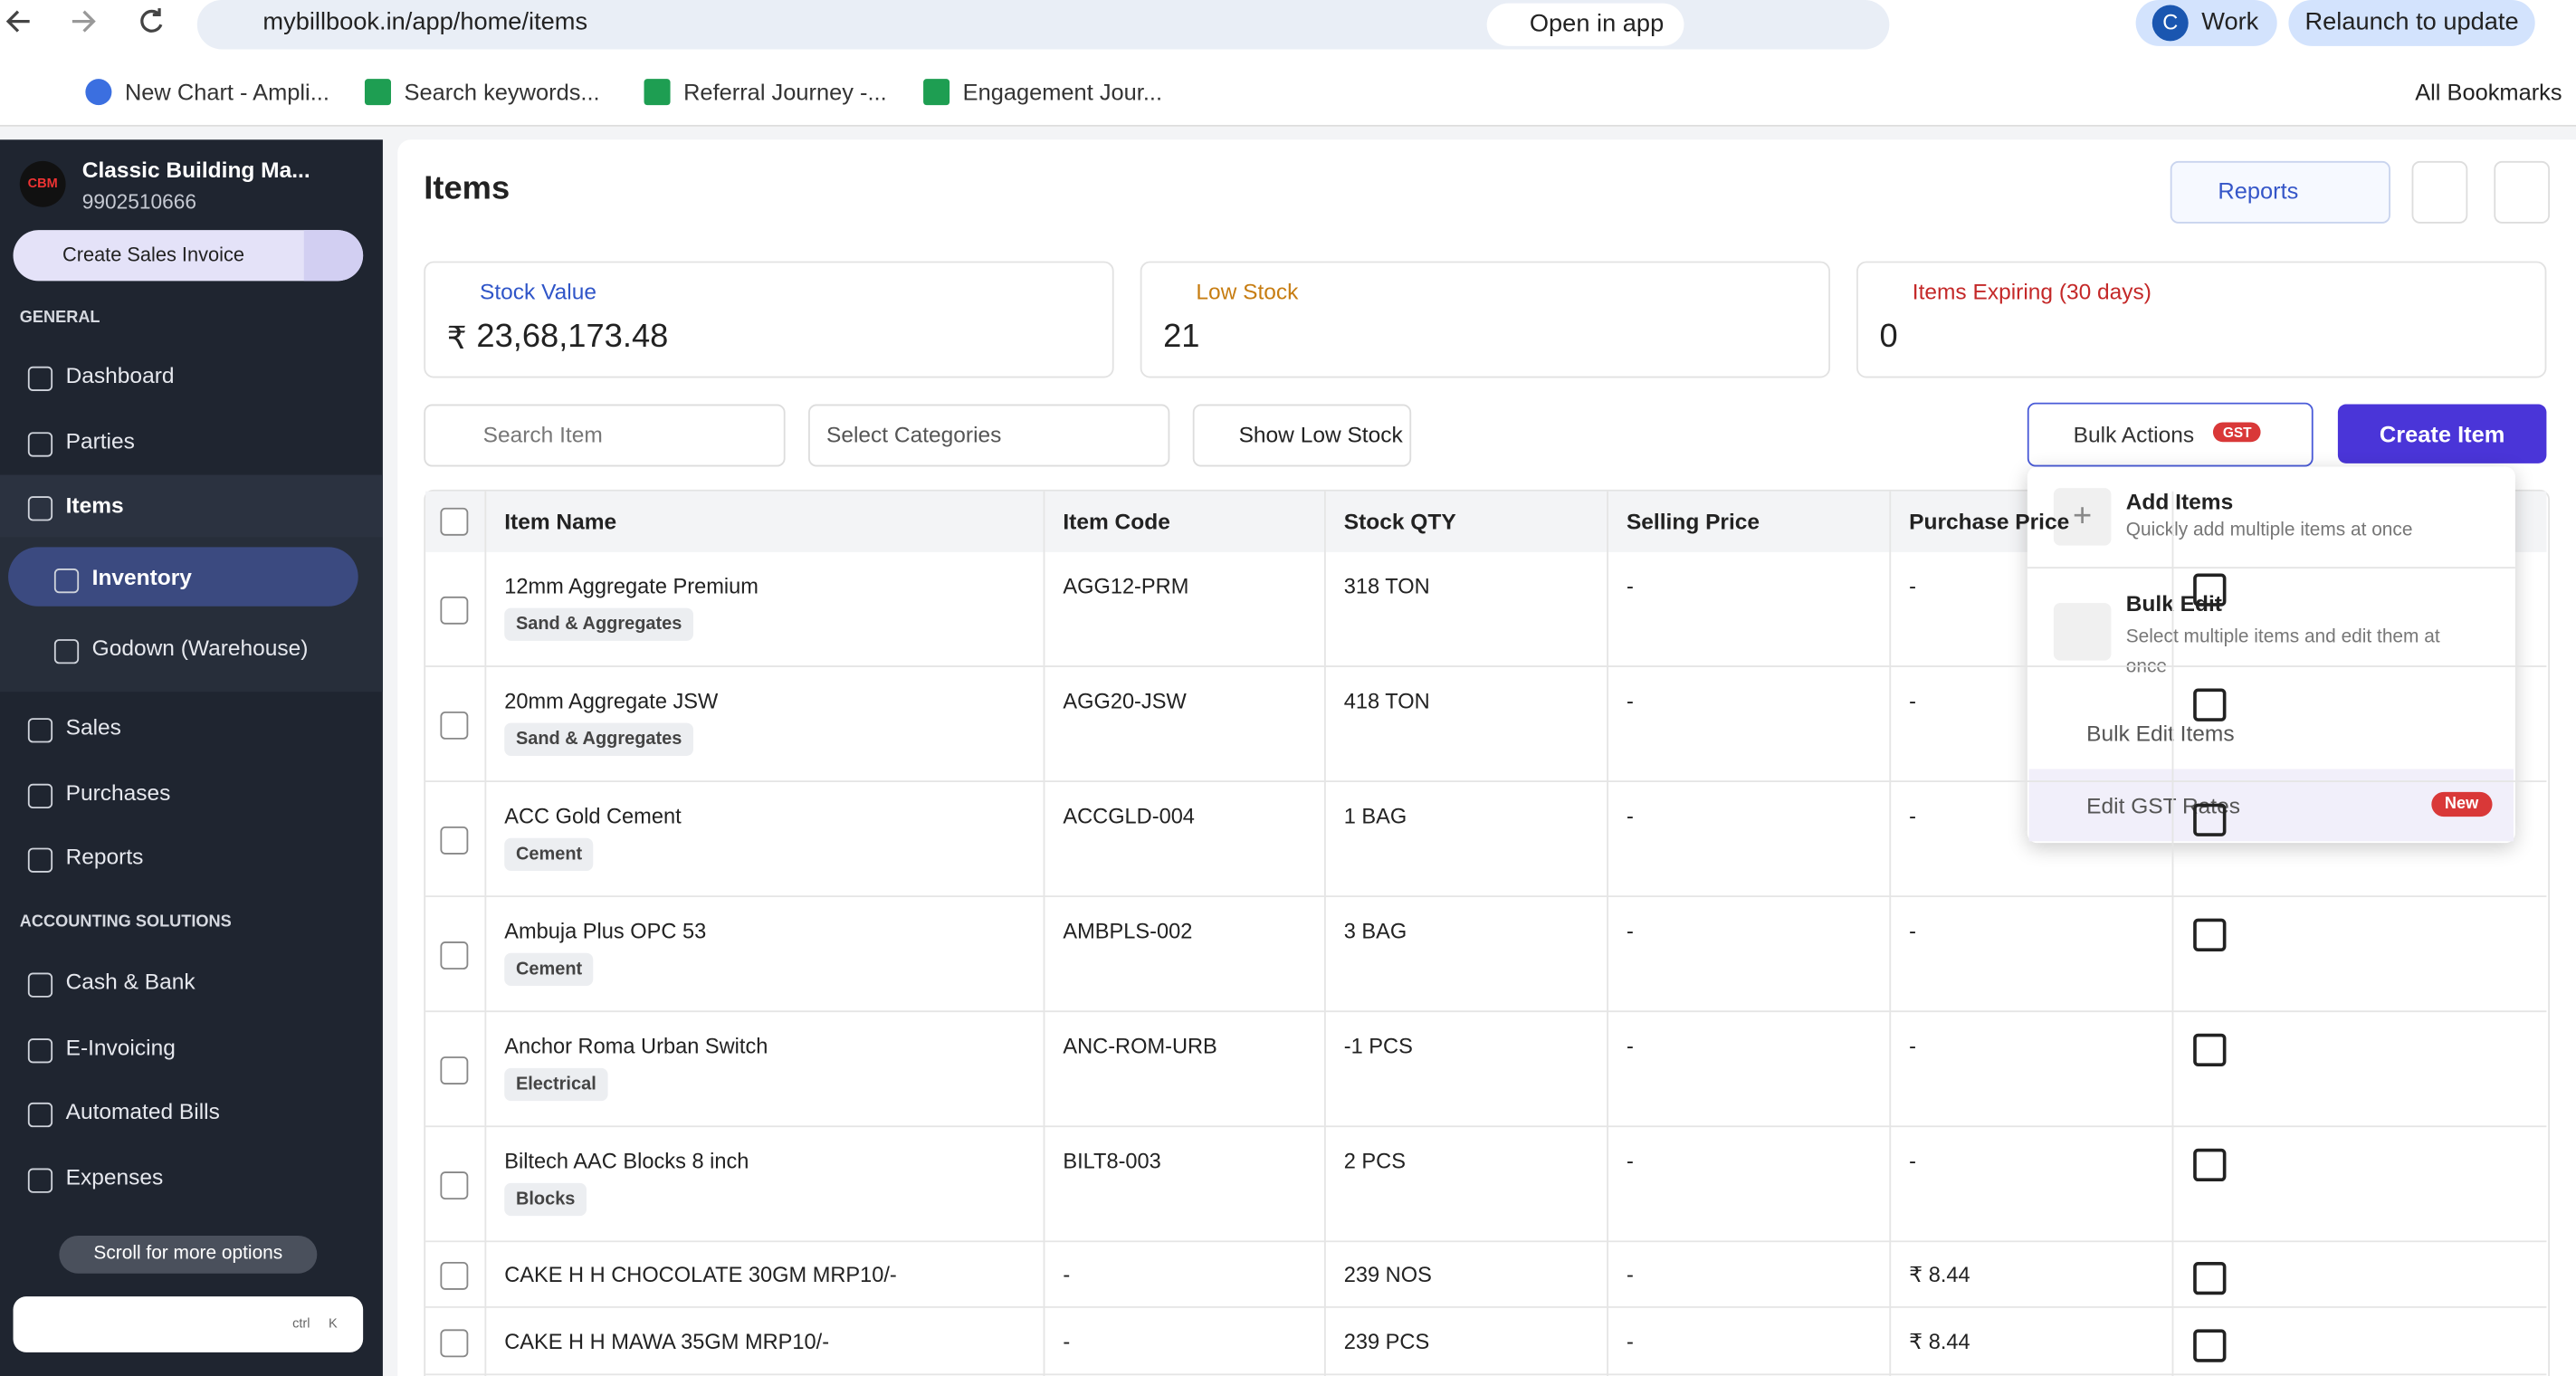  Describe the element at coordinates (2442, 433) in the screenshot. I see `create-item: Create Item` at that location.